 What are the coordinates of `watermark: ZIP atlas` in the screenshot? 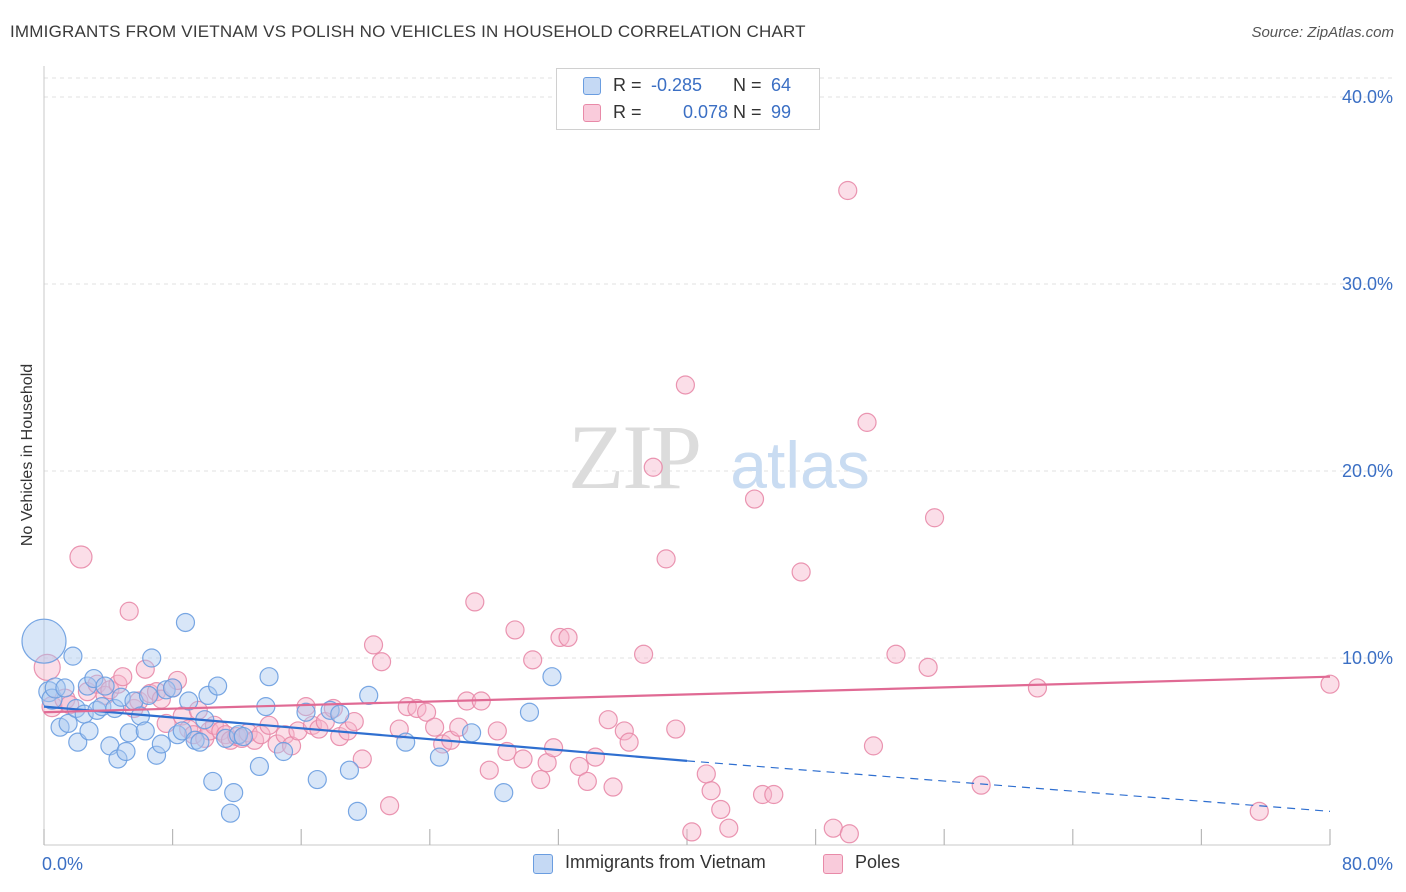 It's located at (719, 457).